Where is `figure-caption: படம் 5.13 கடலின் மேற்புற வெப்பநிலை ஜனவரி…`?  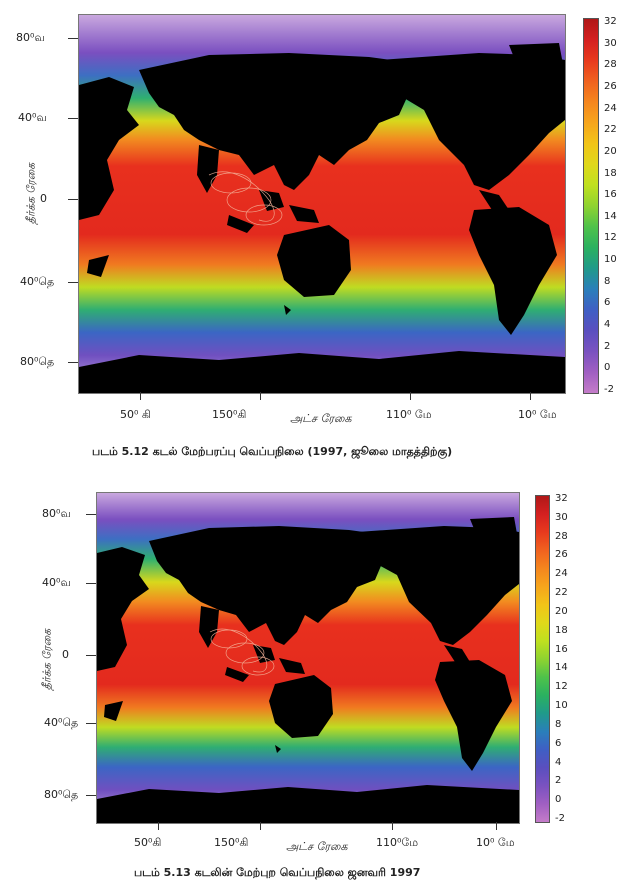 figure-caption: படம் 5.13 கடலின் மேற்புற வெப்பநிலை ஜனவரி… is located at coordinates (277, 872).